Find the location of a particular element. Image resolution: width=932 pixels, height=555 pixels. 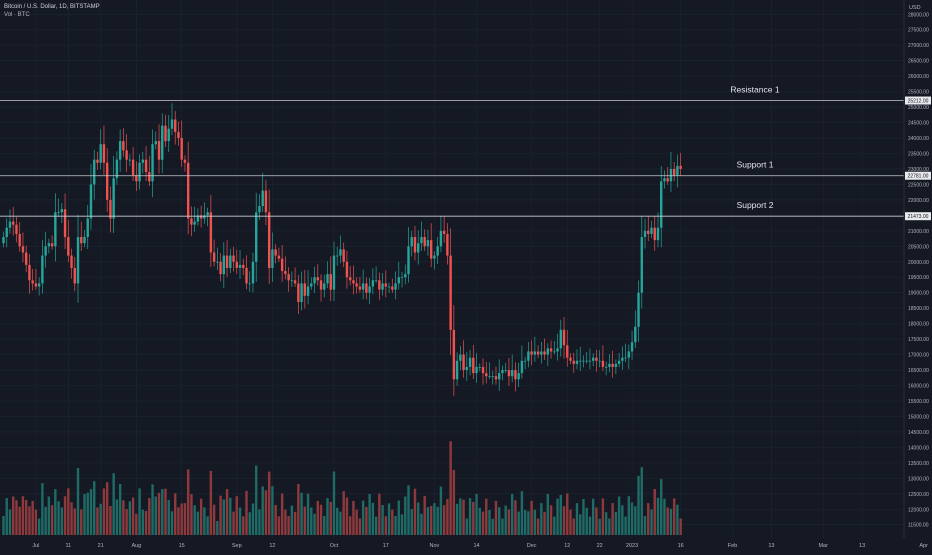

symbol-title: Bitcoin / U.S. Dollar, 1D, BITSTAMP is located at coordinates (52, 7).